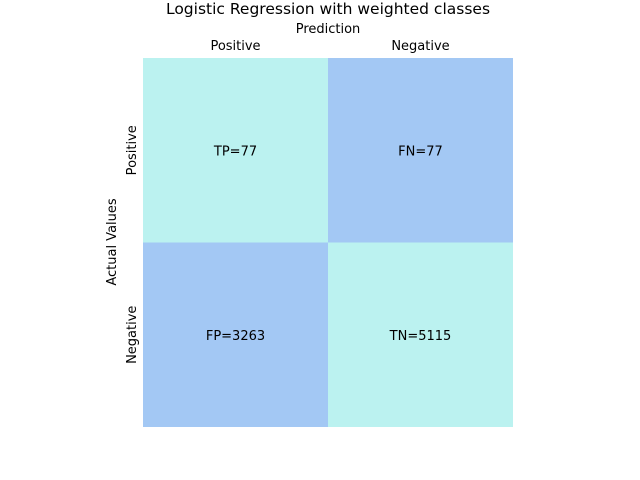 The width and height of the screenshot is (640, 480). Describe the element at coordinates (329, 46) in the screenshot. I see `x-tick-labels: Positive Negative` at that location.